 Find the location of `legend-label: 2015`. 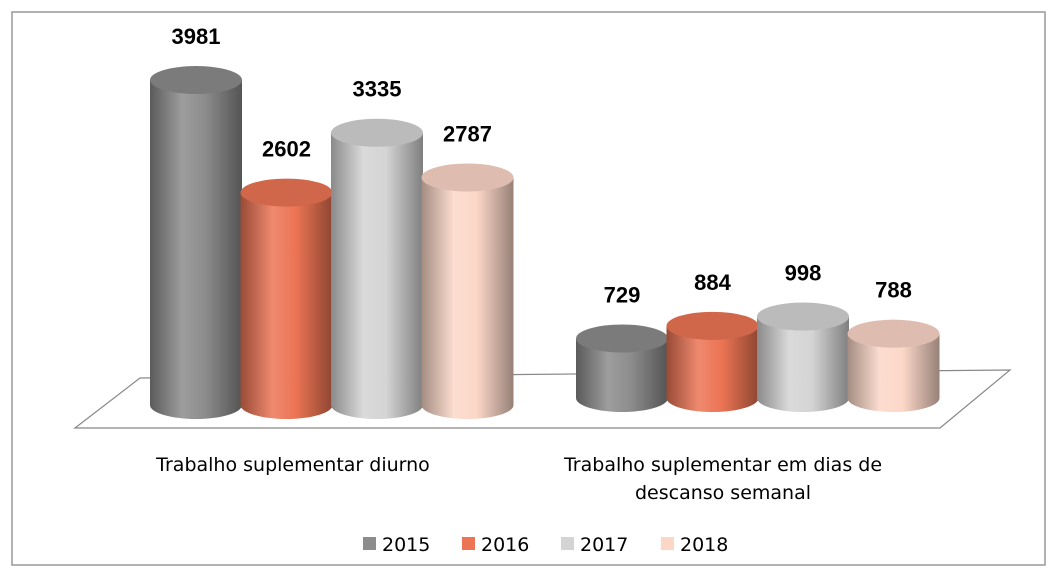

legend-label: 2015 is located at coordinates (406, 545).